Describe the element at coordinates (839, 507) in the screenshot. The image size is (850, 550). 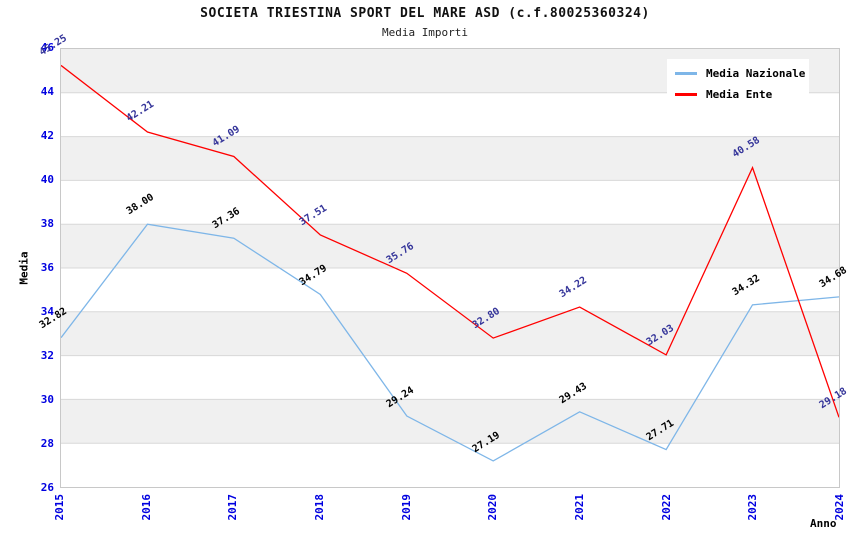
I see `x-tick-label: 2024` at that location.